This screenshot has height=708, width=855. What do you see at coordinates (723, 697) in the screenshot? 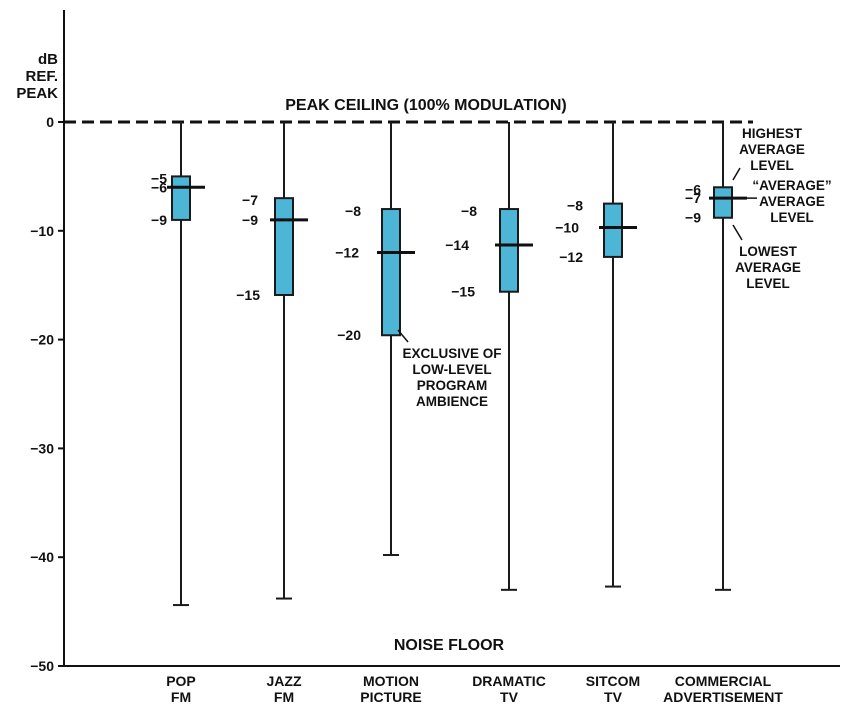
I see `category-label: ADVERTISEMENT` at bounding box center [723, 697].